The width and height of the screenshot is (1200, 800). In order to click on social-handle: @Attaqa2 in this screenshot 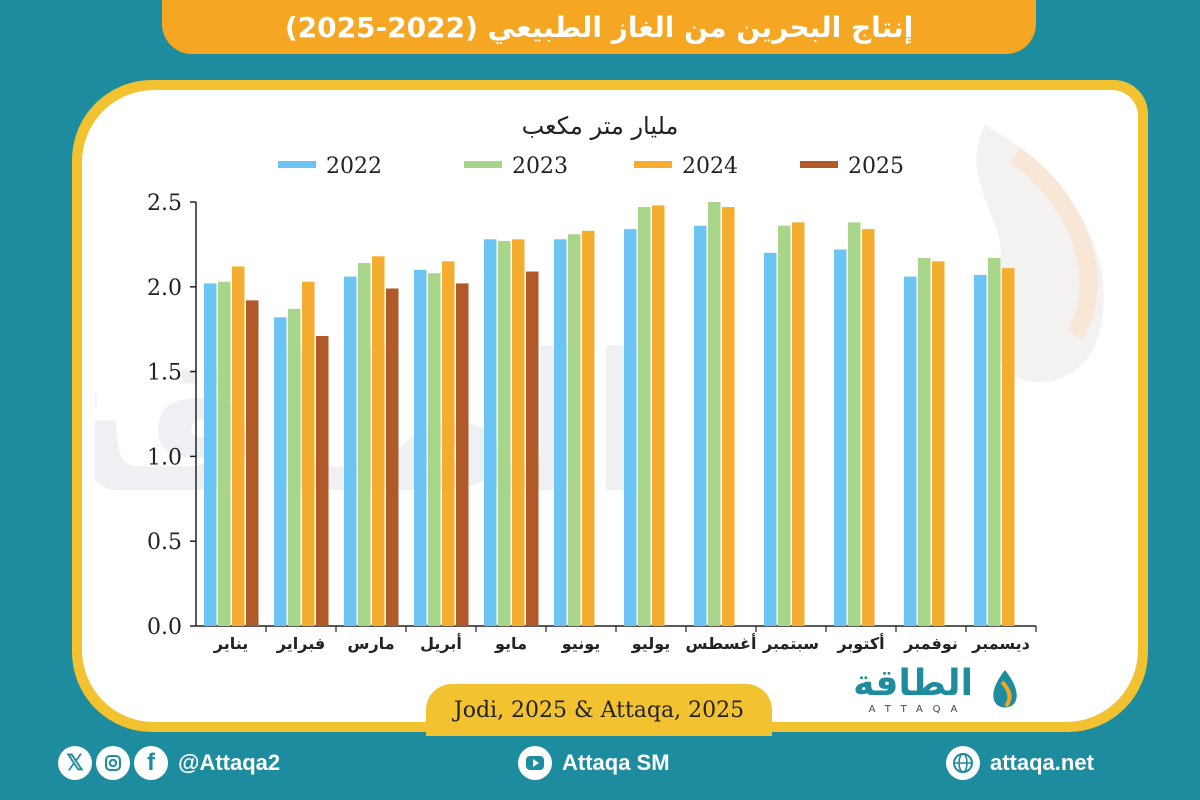, I will do `click(229, 762)`.